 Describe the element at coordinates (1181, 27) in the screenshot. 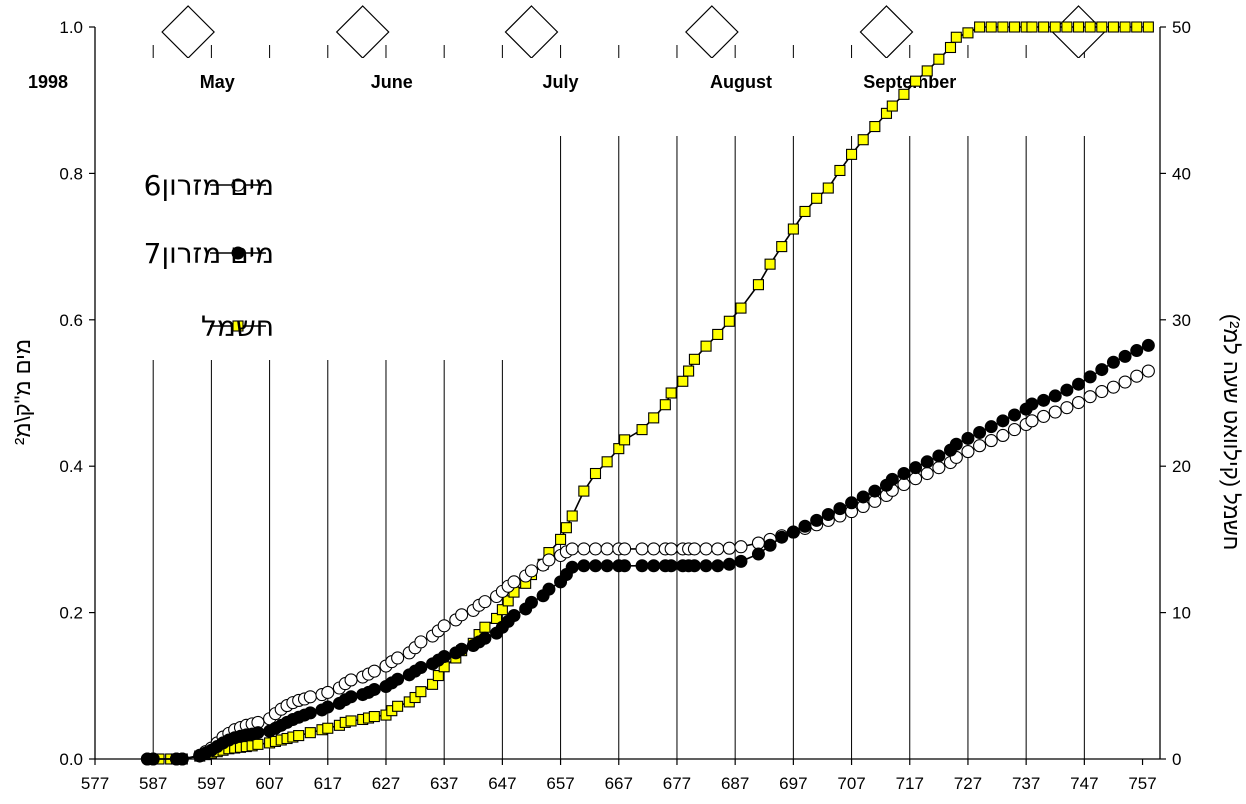

I see `y-right-tick-label: 50` at that location.